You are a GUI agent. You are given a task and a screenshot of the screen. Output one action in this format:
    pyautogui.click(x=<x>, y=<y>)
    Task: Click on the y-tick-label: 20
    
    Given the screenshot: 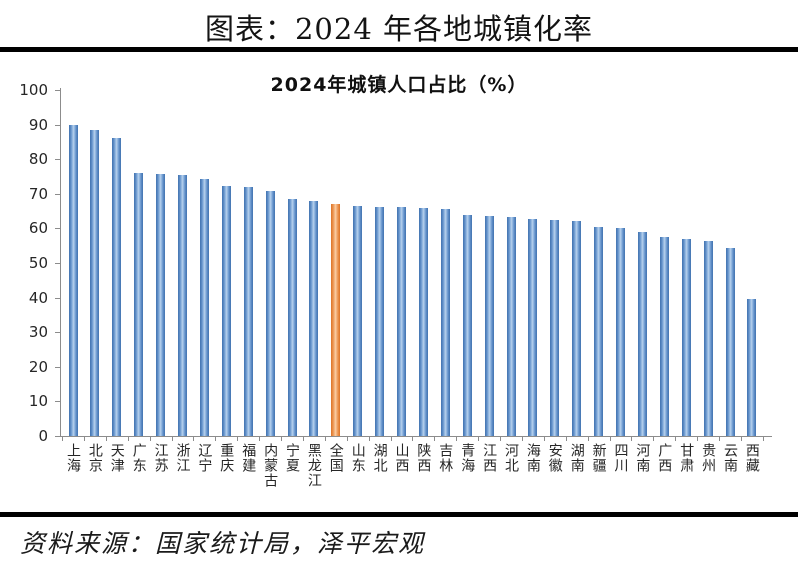 What is the action you would take?
    pyautogui.click(x=38, y=366)
    